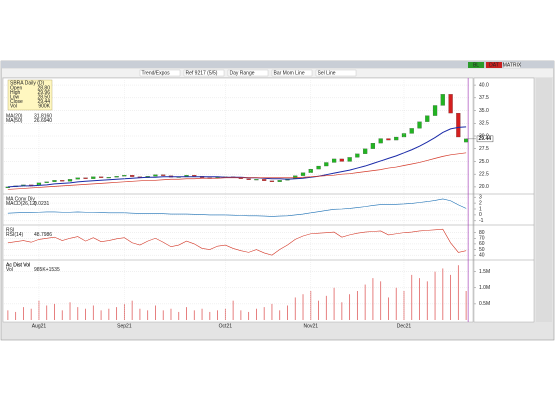 The width and height of the screenshot is (555, 400). I want to click on x-tick-label: Nov21, so click(311, 326).